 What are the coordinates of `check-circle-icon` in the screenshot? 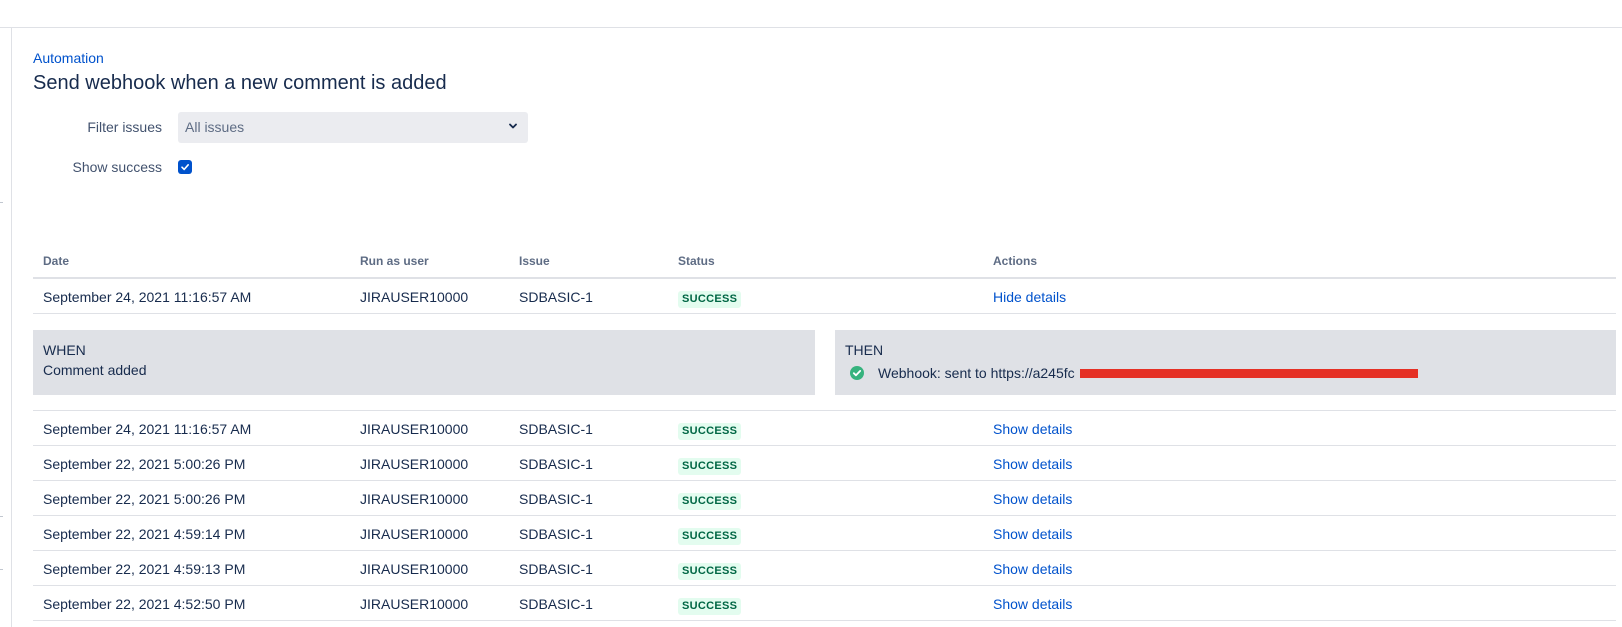 It's located at (857, 373).